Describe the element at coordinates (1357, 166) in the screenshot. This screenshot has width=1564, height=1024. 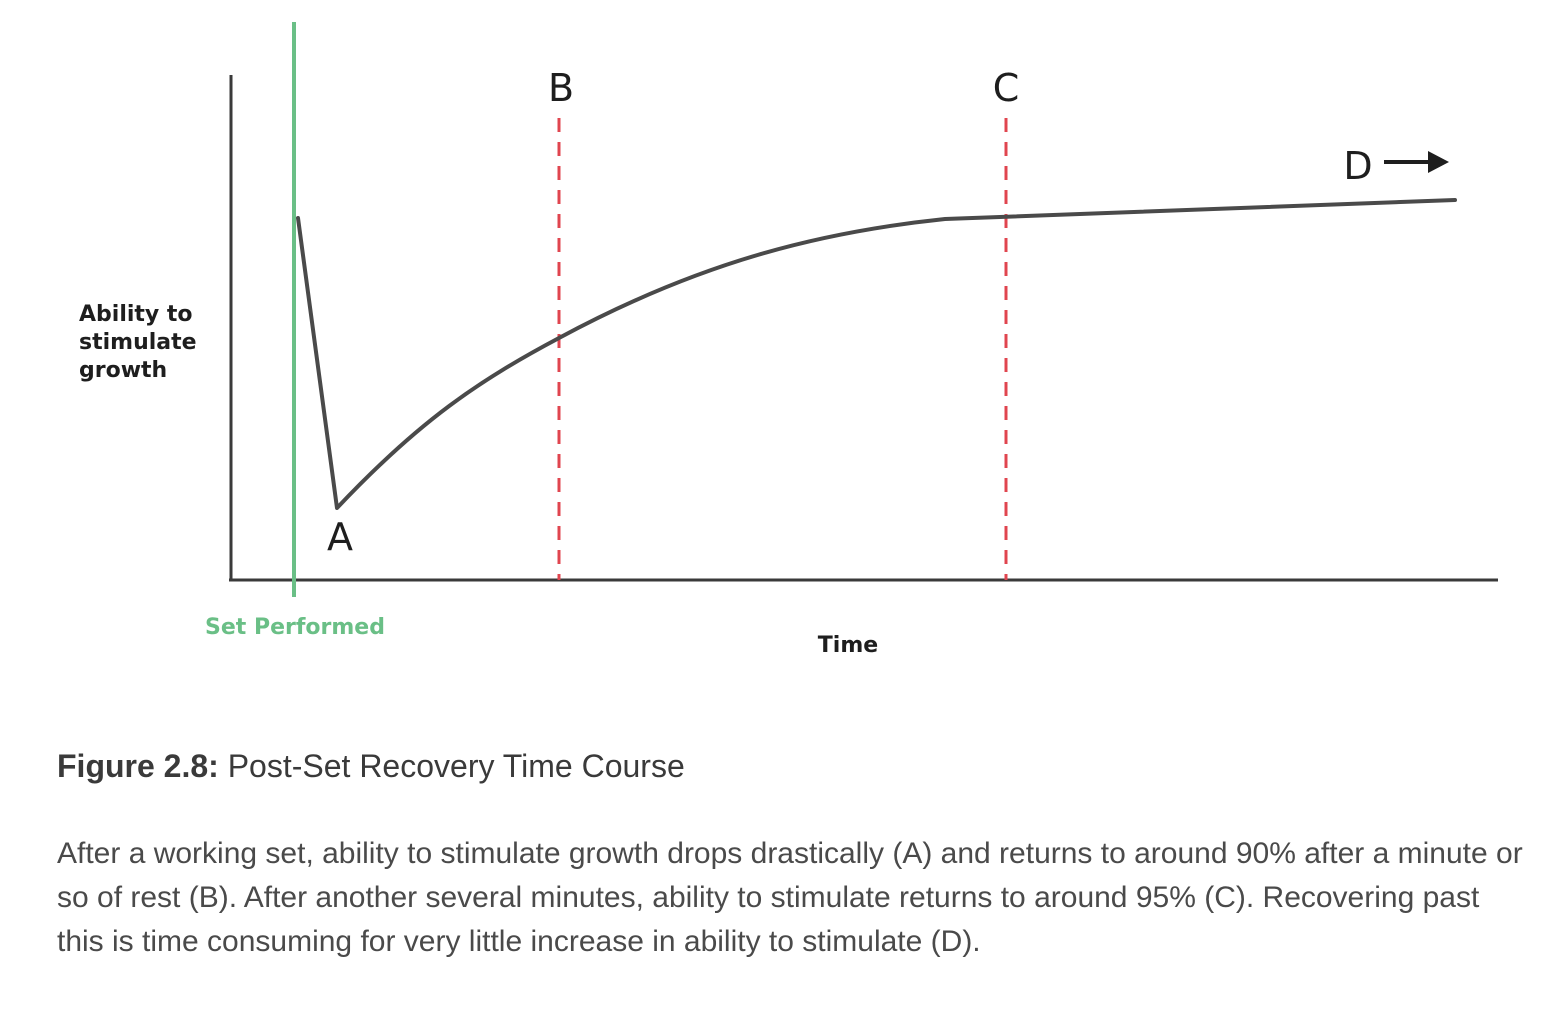
I see `point-label-d: D` at that location.